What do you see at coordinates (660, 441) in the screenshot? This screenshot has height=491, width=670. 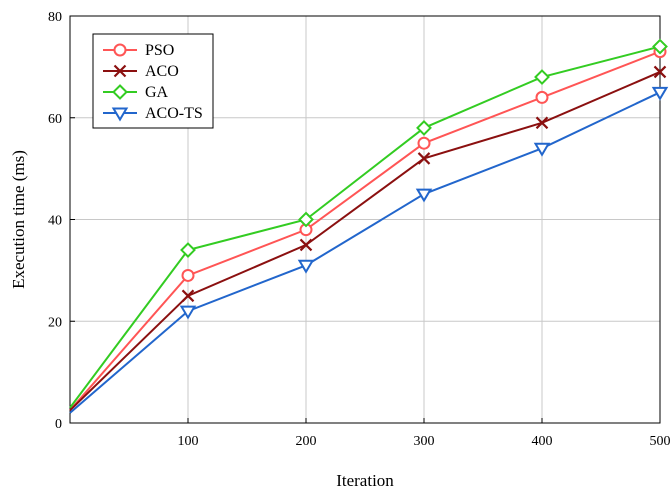 I see `x-tick-label: 500` at bounding box center [660, 441].